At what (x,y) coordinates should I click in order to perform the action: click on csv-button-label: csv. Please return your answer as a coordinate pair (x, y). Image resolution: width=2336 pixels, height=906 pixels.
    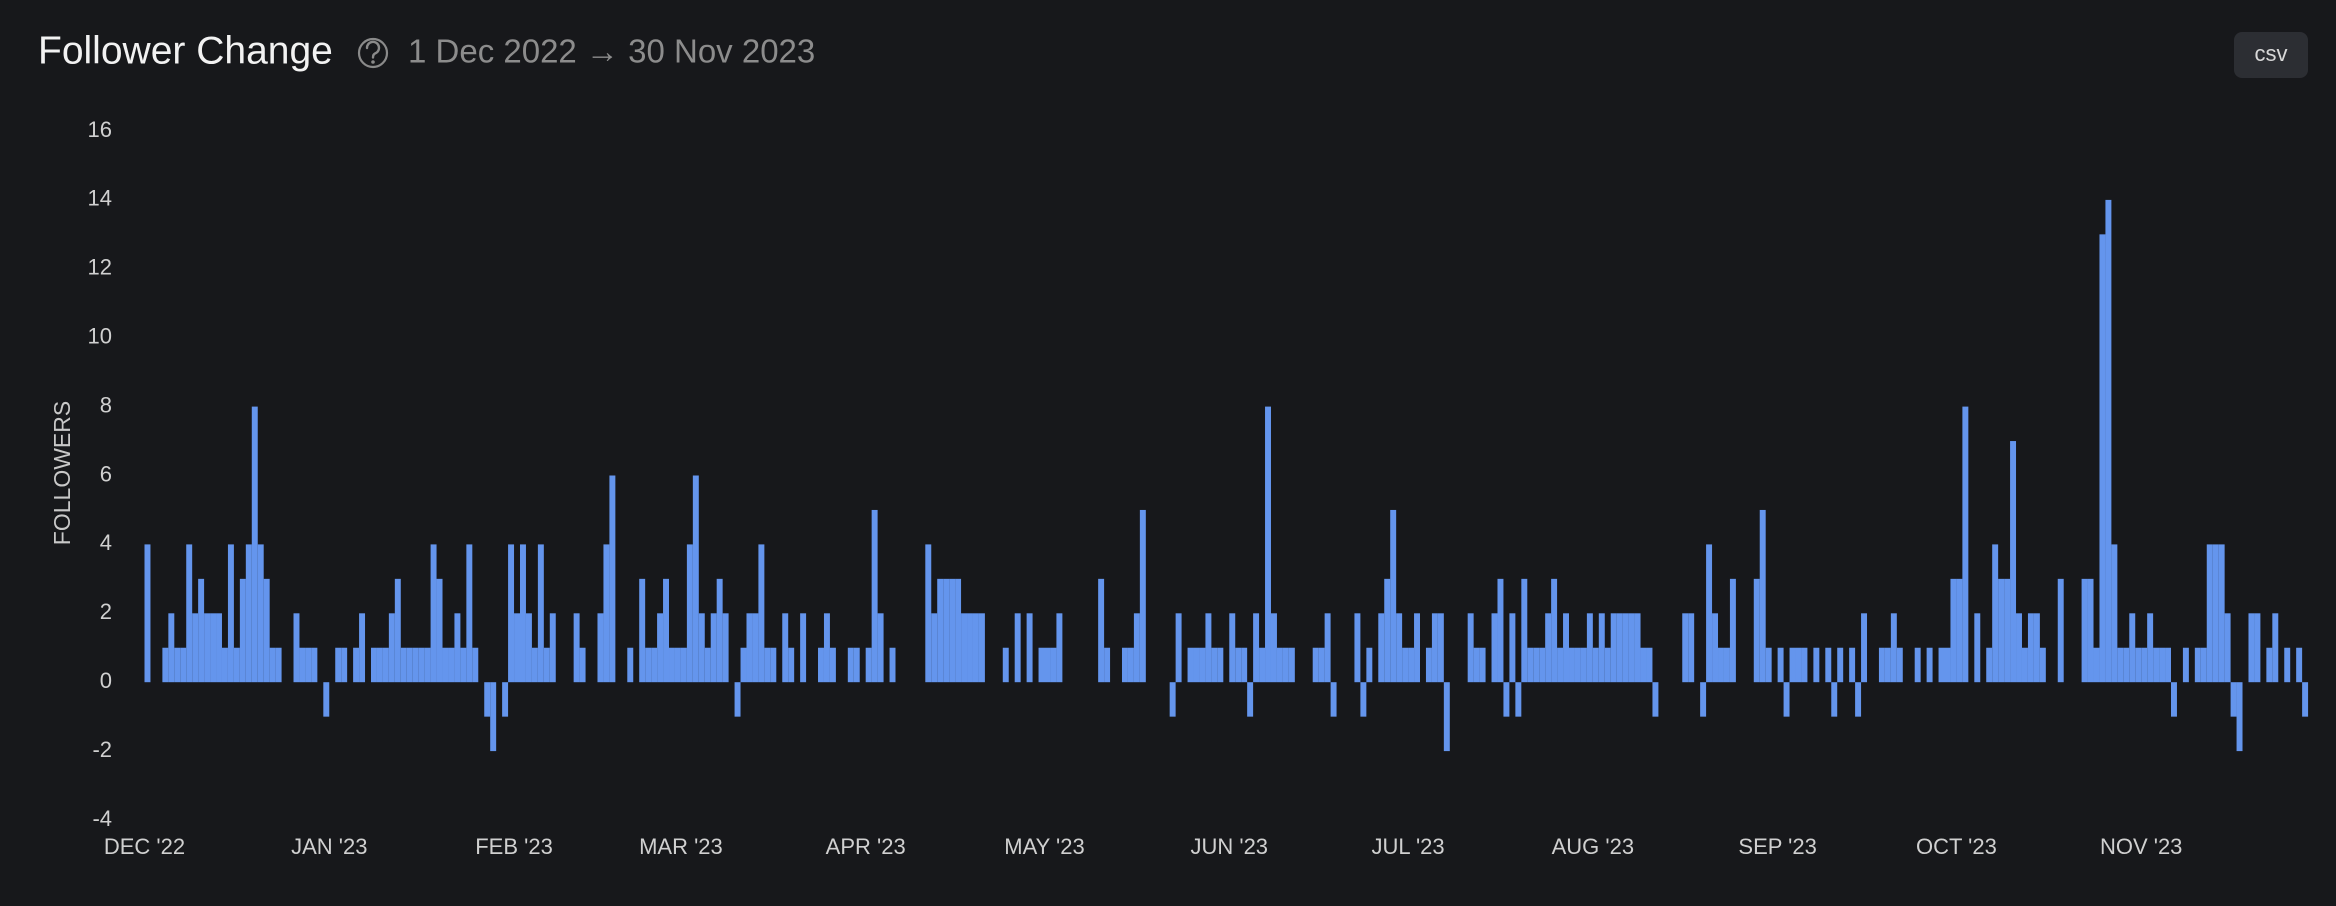
    Looking at the image, I should click on (2271, 53).